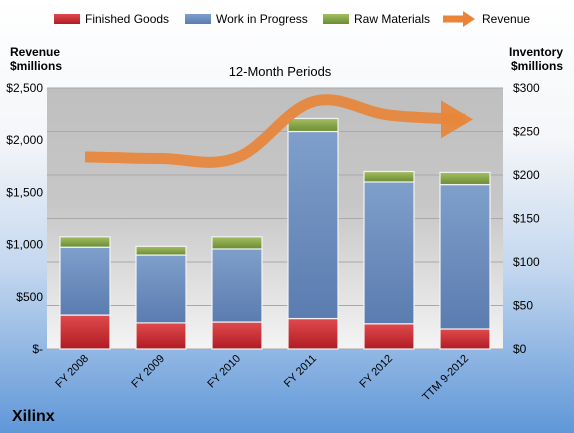  I want to click on revenue-arrowhead, so click(457, 119).